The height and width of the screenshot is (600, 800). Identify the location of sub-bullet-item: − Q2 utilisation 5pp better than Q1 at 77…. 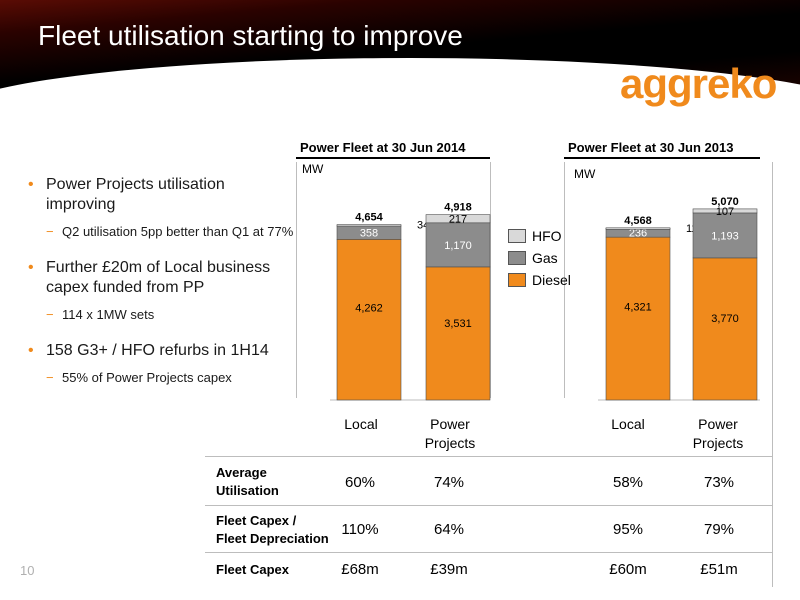
(170, 231).